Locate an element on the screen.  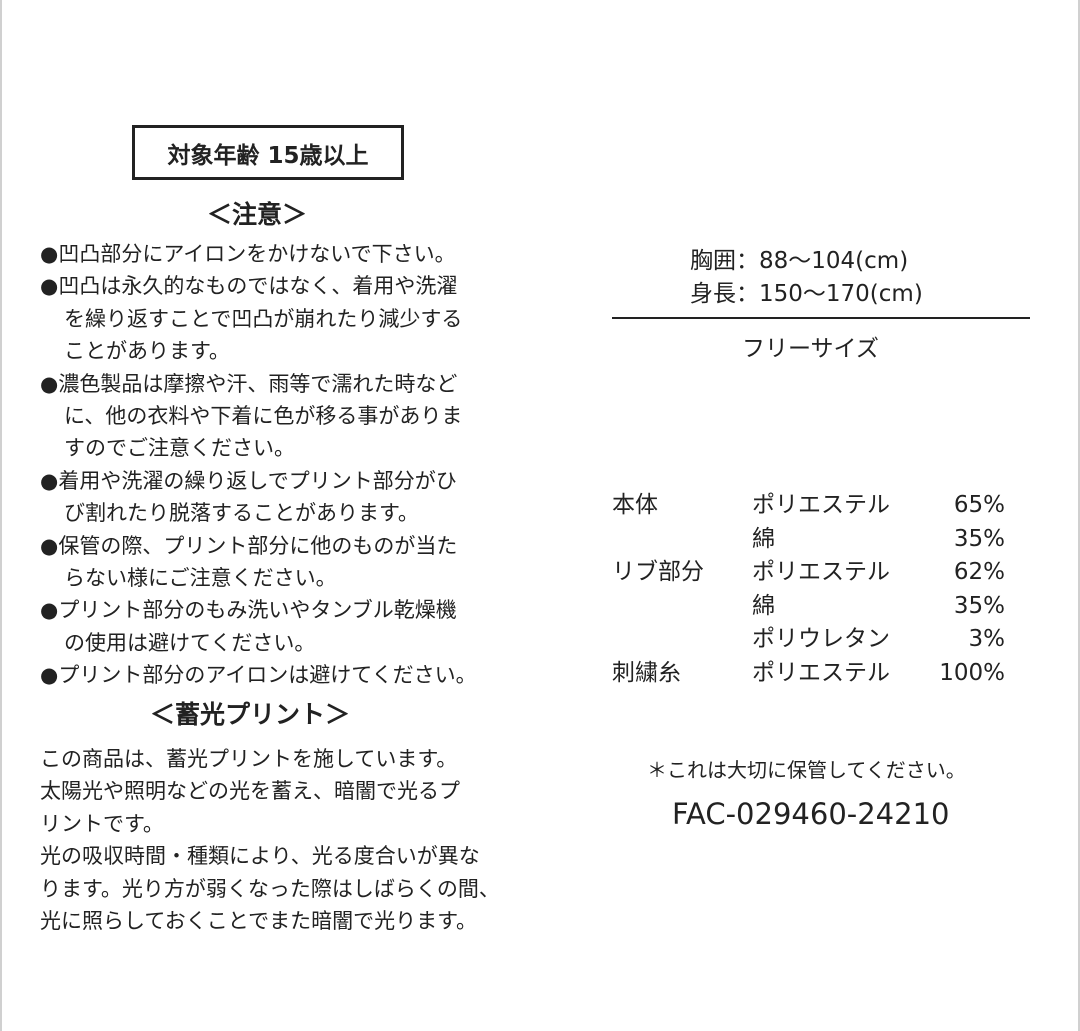
caution-line: の使用は避けてください。 is located at coordinates (190, 642).